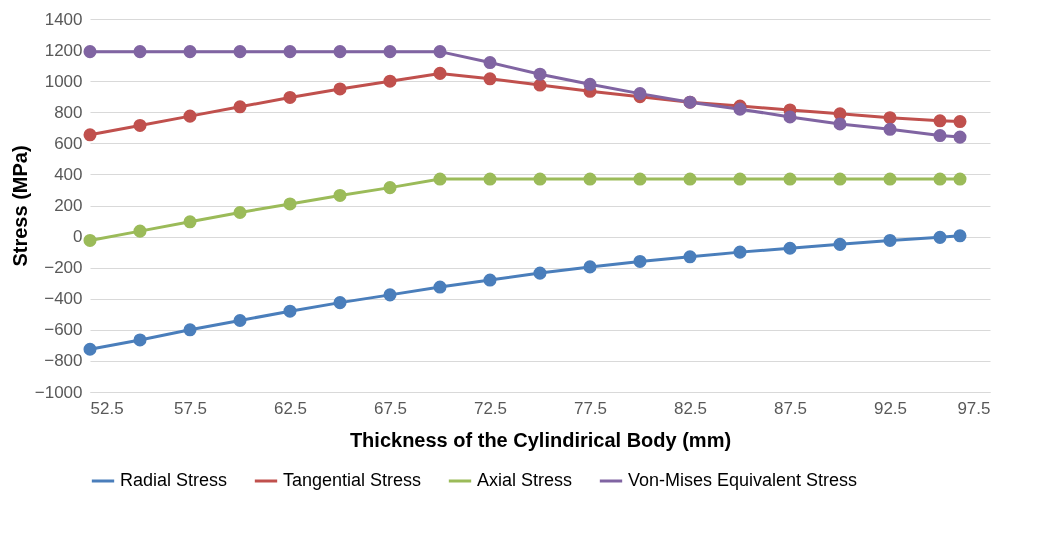 This screenshot has height=539, width=1048. What do you see at coordinates (63, 361) in the screenshot?
I see `y-tick-label: −800` at bounding box center [63, 361].